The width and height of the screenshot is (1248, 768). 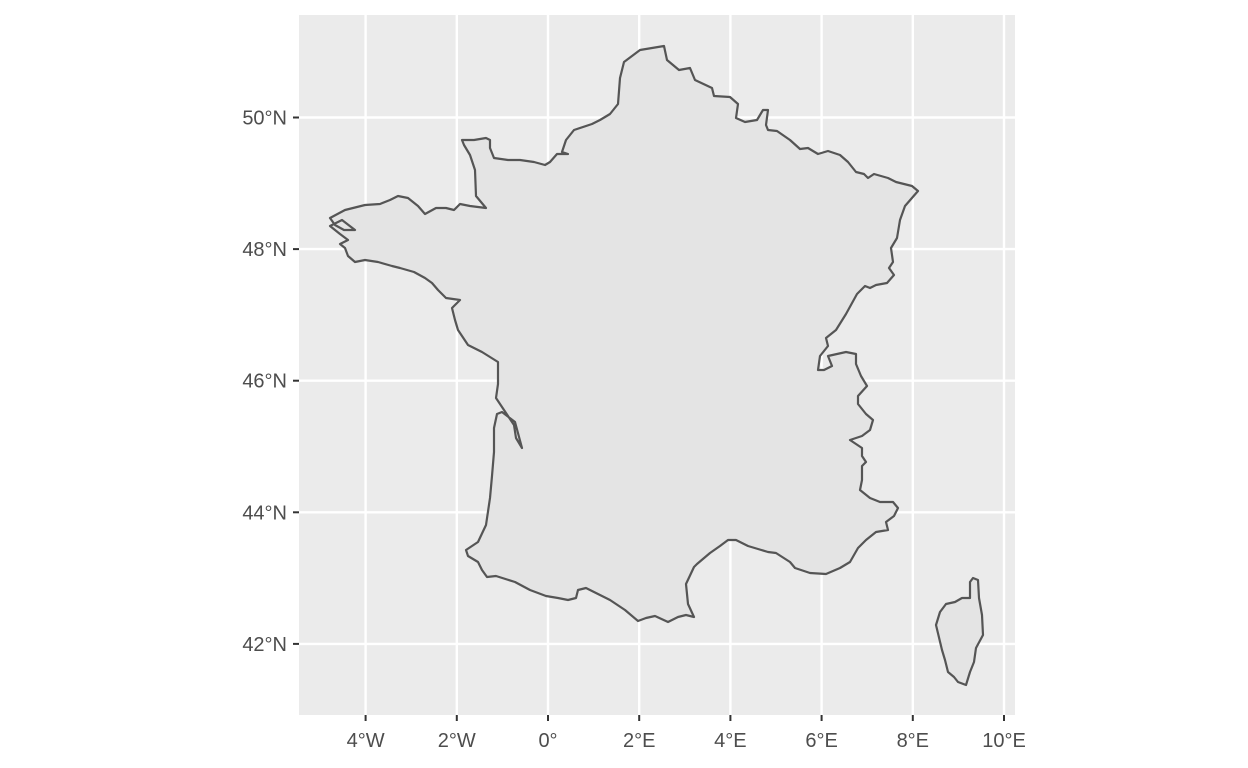 What do you see at coordinates (730, 741) in the screenshot?
I see `x-tick-label: 4°E` at bounding box center [730, 741].